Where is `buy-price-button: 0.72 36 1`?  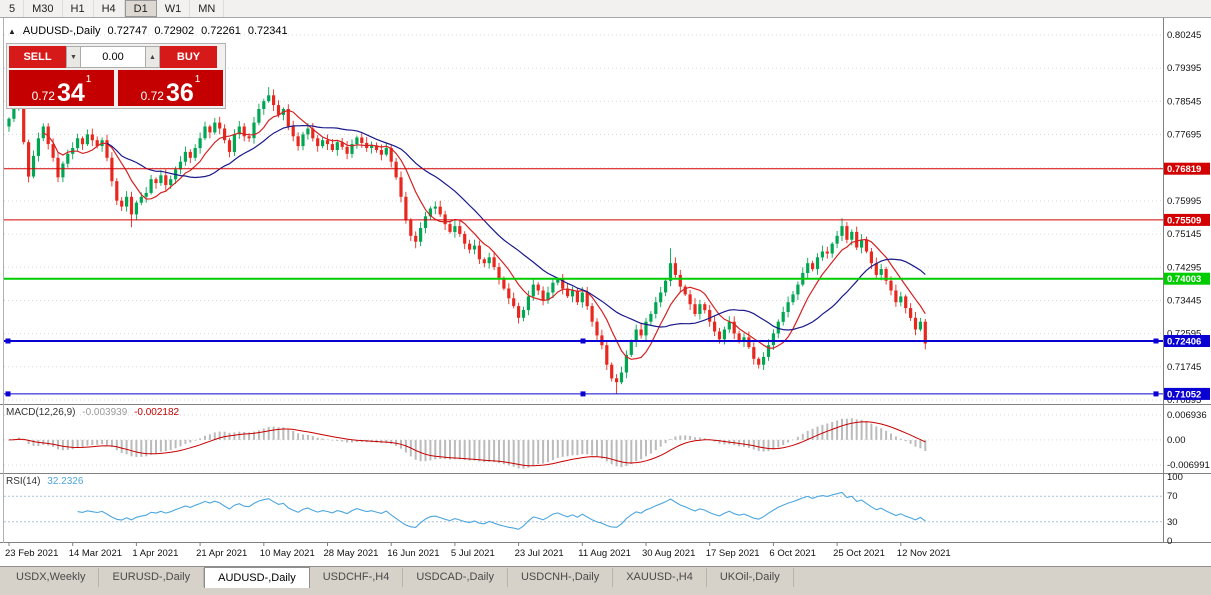
buy-price-button: 0.72 36 1 is located at coordinates (170, 88).